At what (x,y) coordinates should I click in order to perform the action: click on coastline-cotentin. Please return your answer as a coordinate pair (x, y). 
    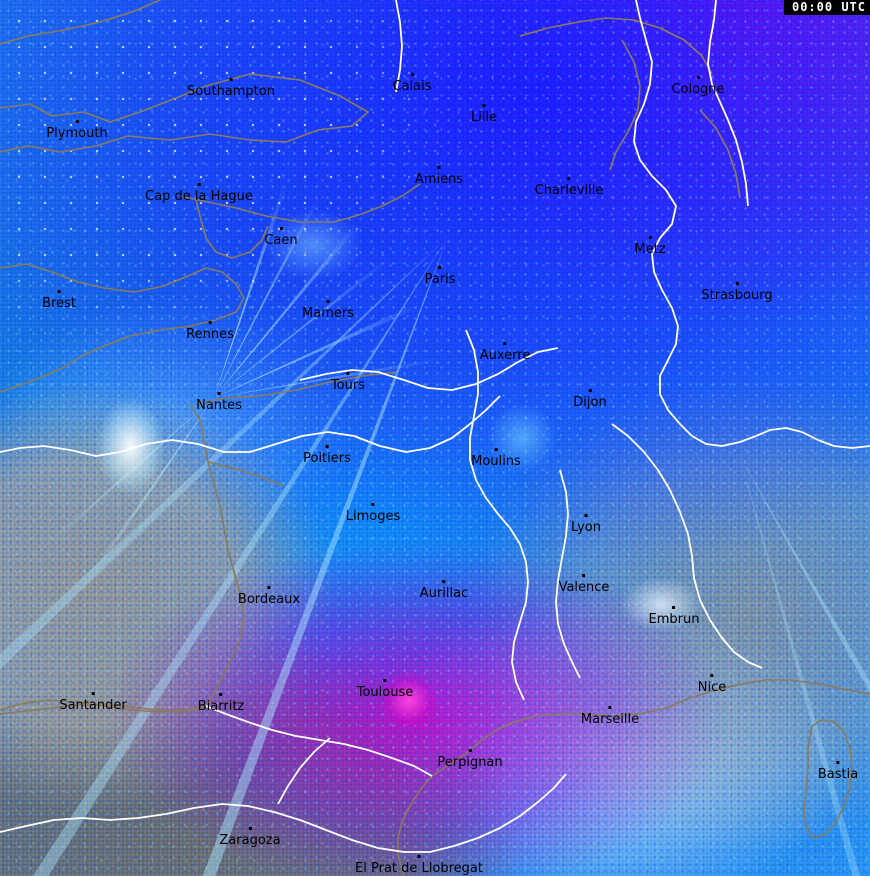
    Looking at the image, I should click on (232, 229).